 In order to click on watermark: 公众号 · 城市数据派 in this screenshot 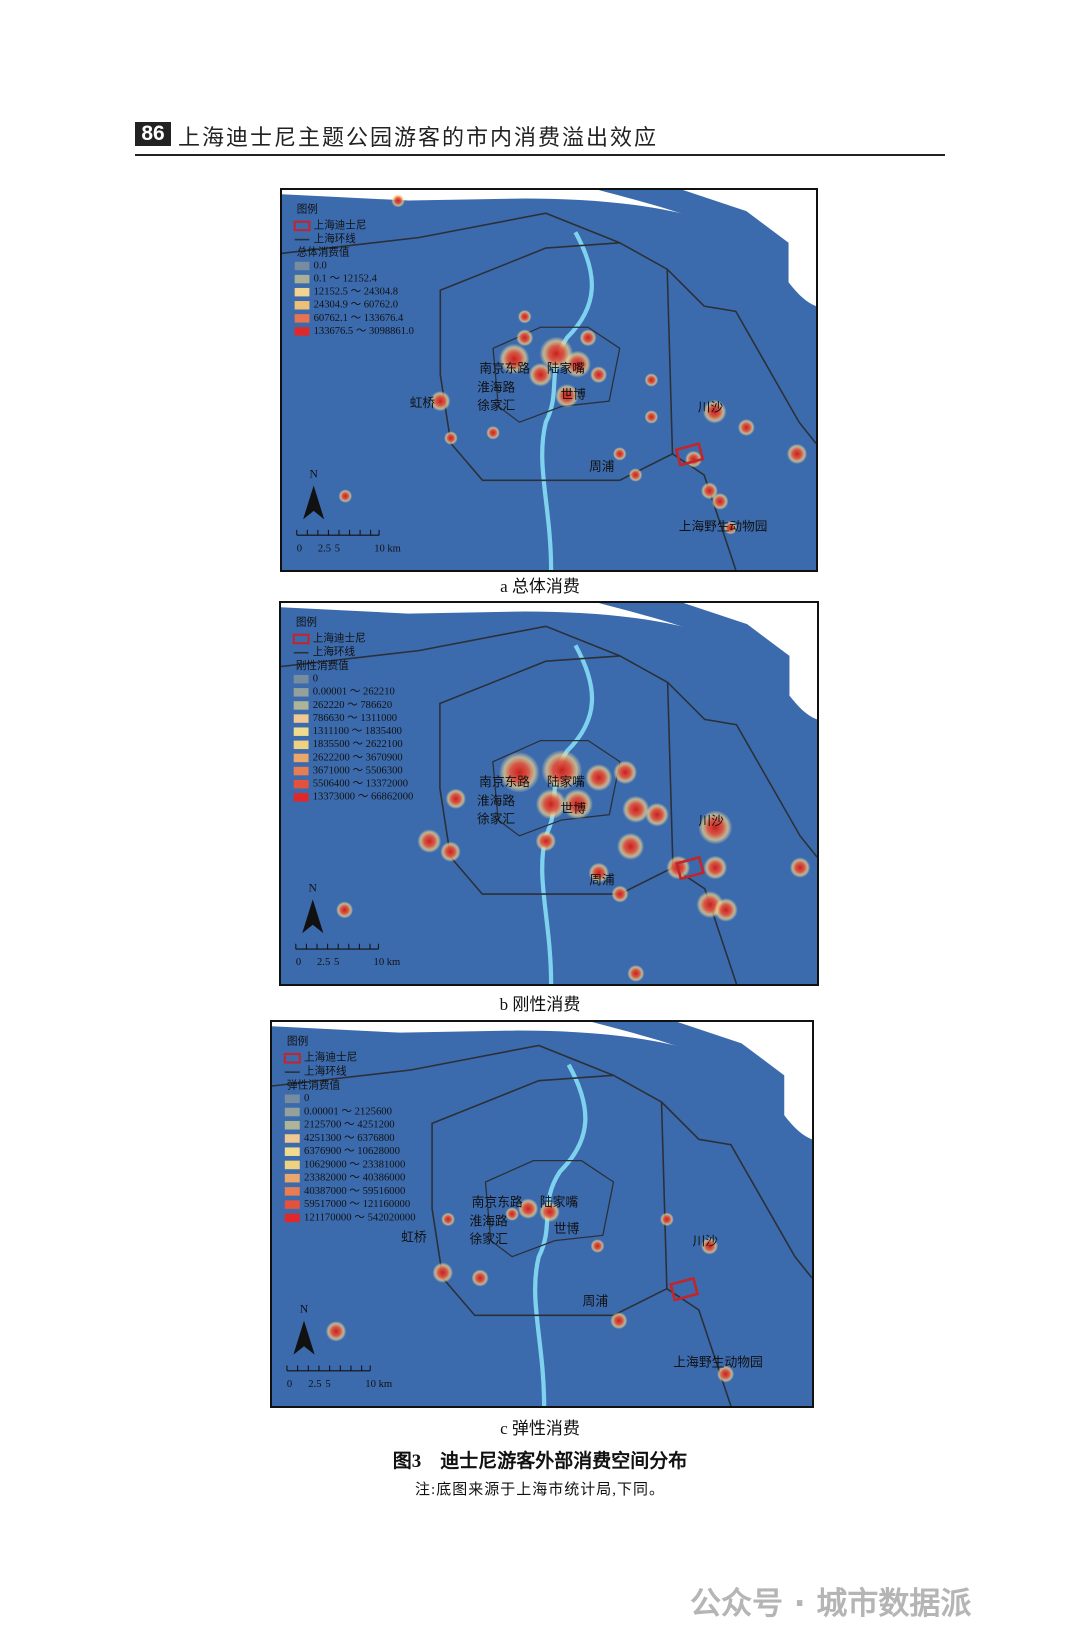, I will do `click(831, 1604)`.